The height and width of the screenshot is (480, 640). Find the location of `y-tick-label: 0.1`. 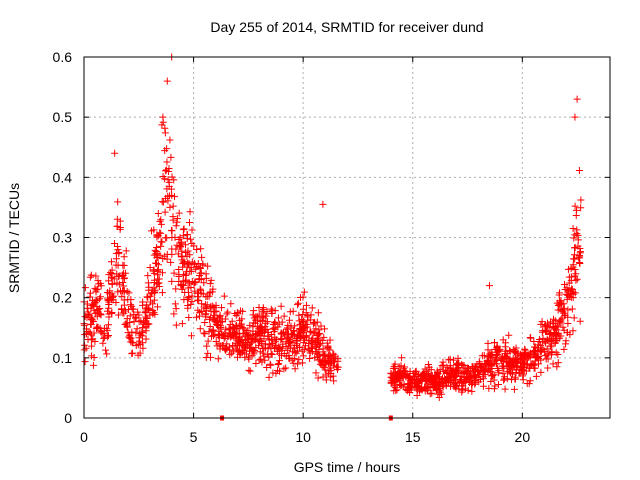

y-tick-label: 0.1 is located at coordinates (63, 358).